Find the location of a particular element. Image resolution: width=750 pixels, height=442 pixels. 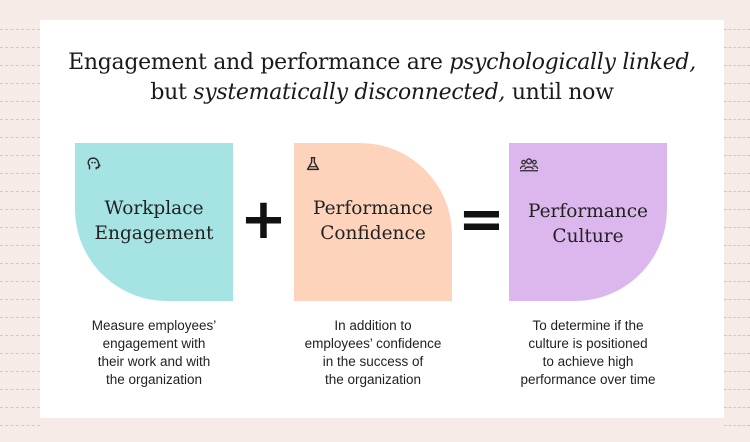

headline-text: until now is located at coordinates (559, 92).